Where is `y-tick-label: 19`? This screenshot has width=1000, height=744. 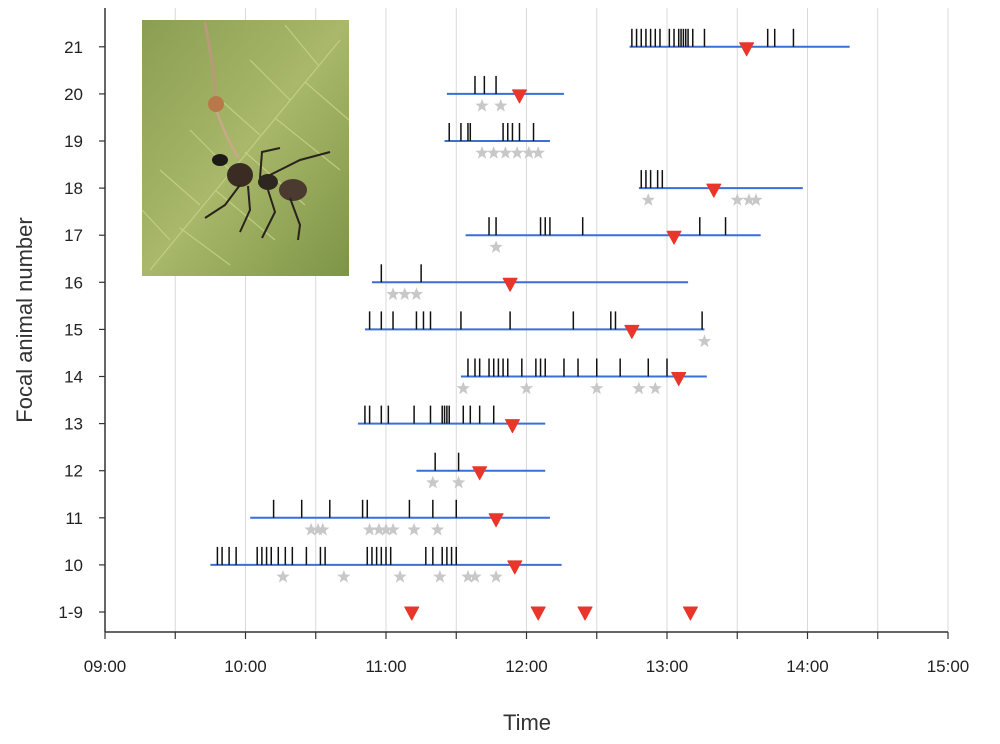 y-tick-label: 19 is located at coordinates (73, 141).